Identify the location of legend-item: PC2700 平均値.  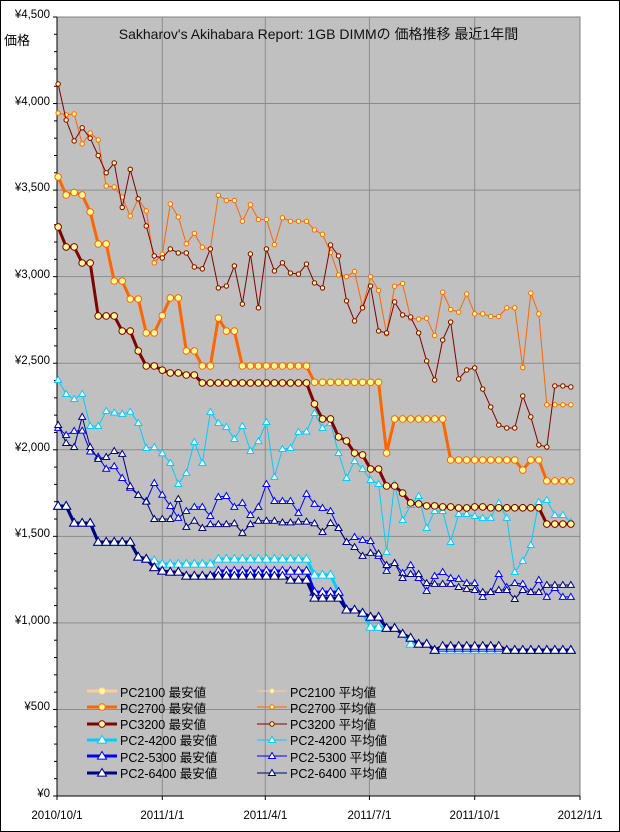
(316, 707).